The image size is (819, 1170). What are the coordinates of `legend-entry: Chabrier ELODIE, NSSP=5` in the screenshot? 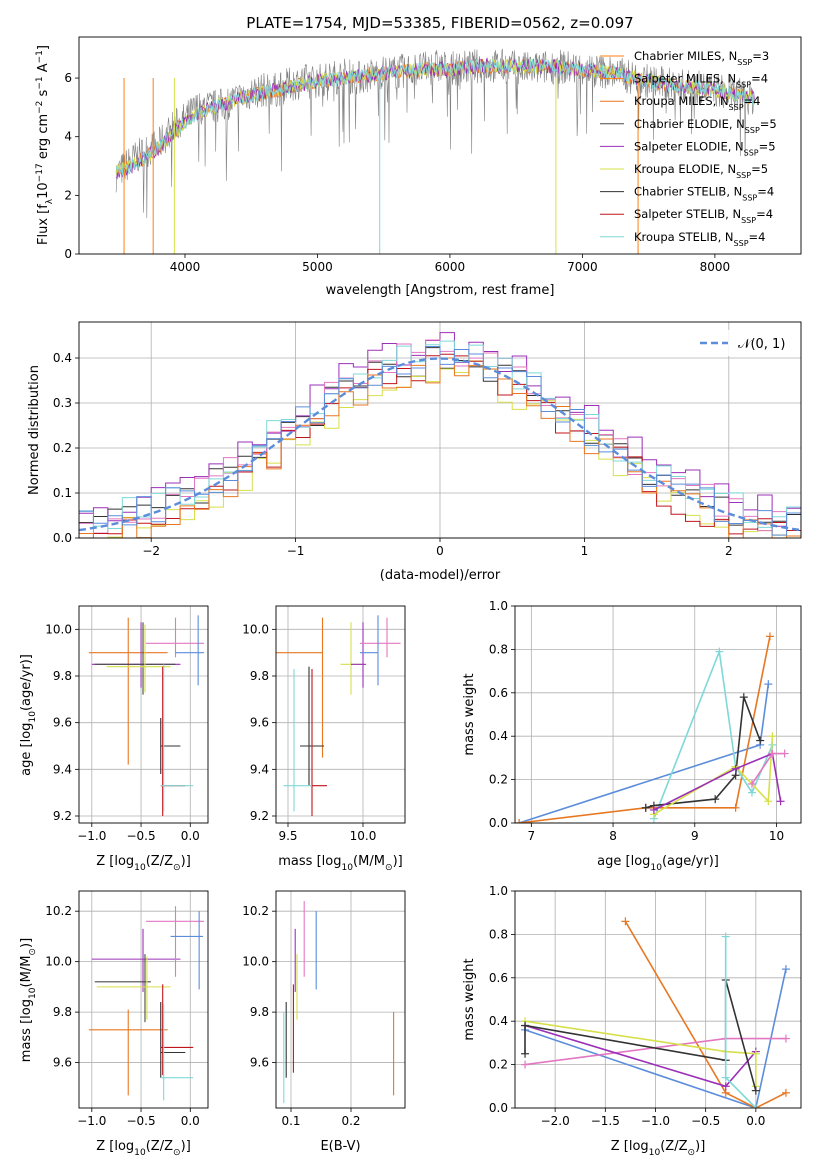 It's located at (705, 126).